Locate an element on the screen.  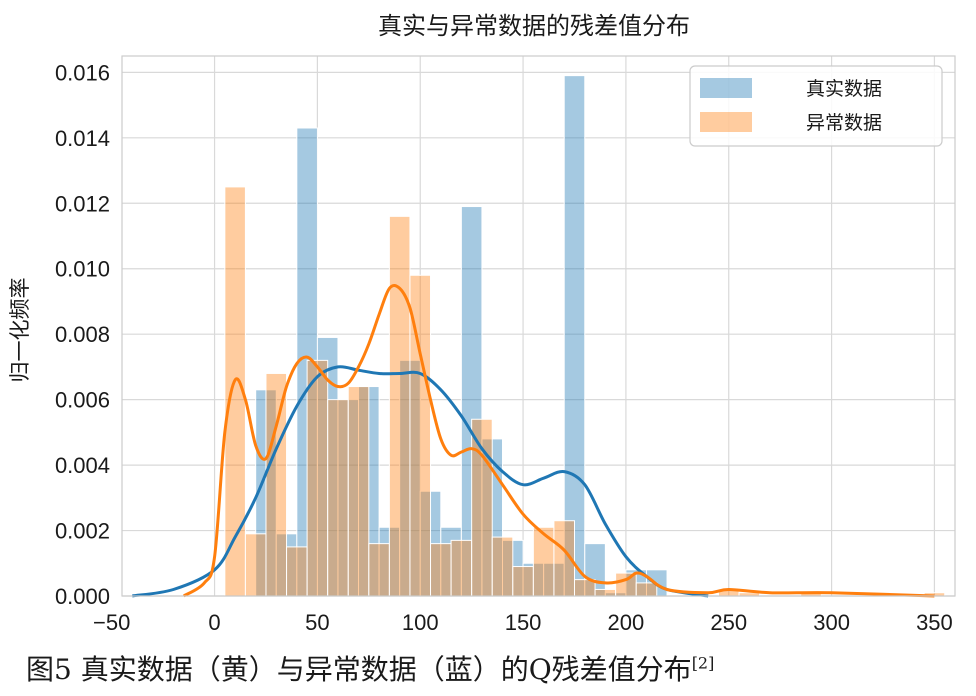
y-tick-label: 0.002 is located at coordinates (82, 531).